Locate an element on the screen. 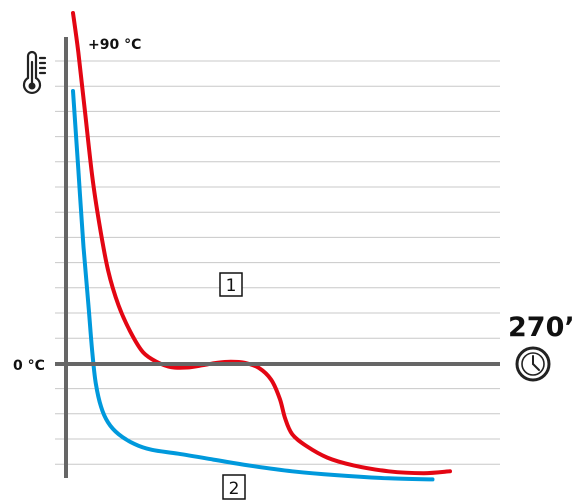  series-1-label: 1 is located at coordinates (231, 286).